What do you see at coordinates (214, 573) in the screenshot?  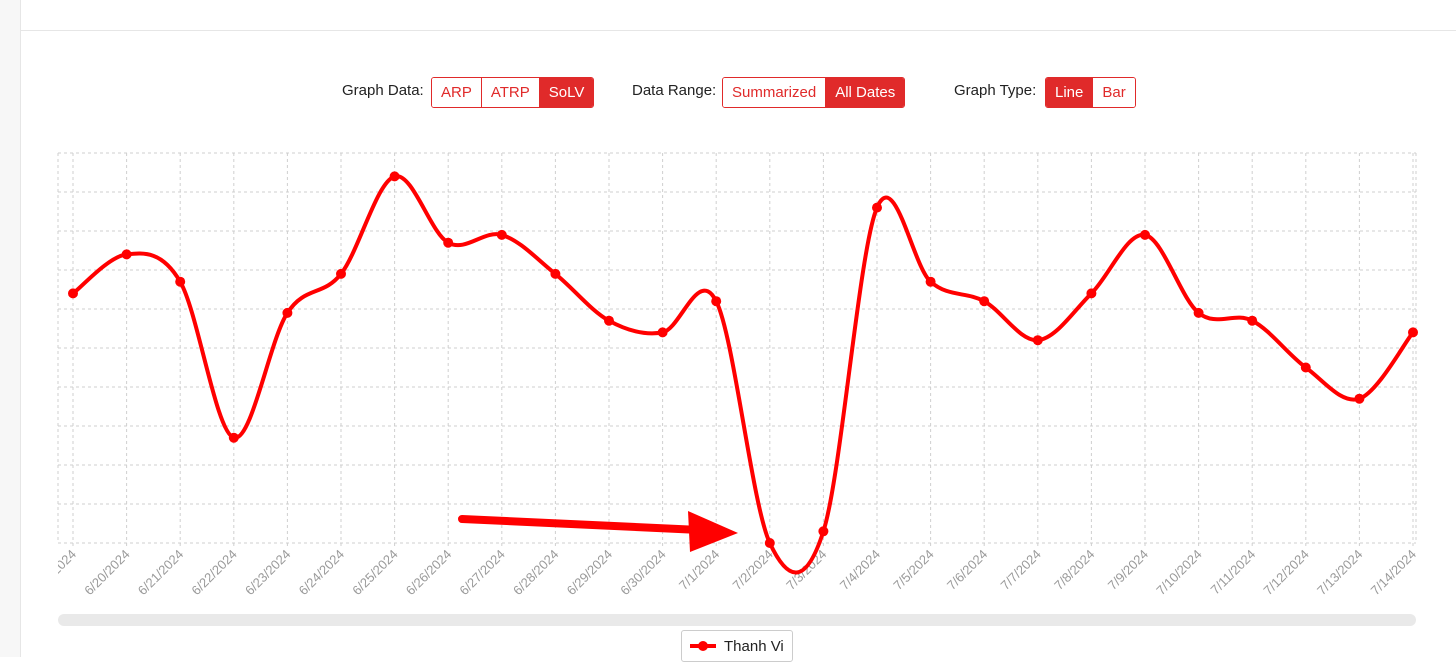 I see `x-tick-label: 6/22/2024` at bounding box center [214, 573].